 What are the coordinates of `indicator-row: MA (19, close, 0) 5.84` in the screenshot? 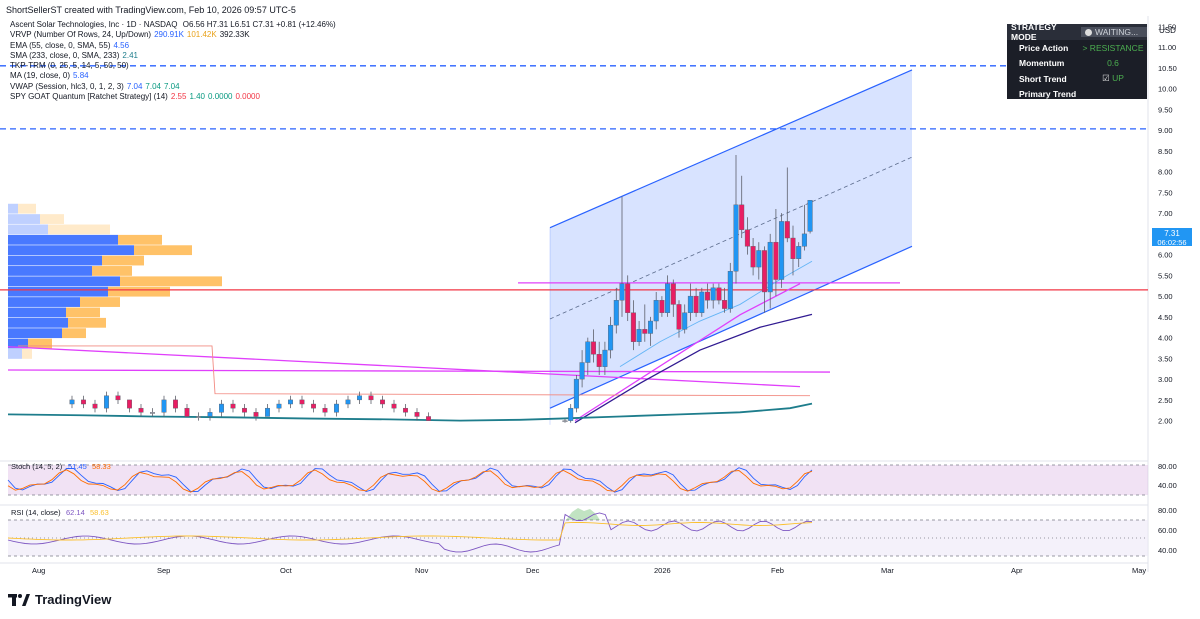 It's located at (173, 76).